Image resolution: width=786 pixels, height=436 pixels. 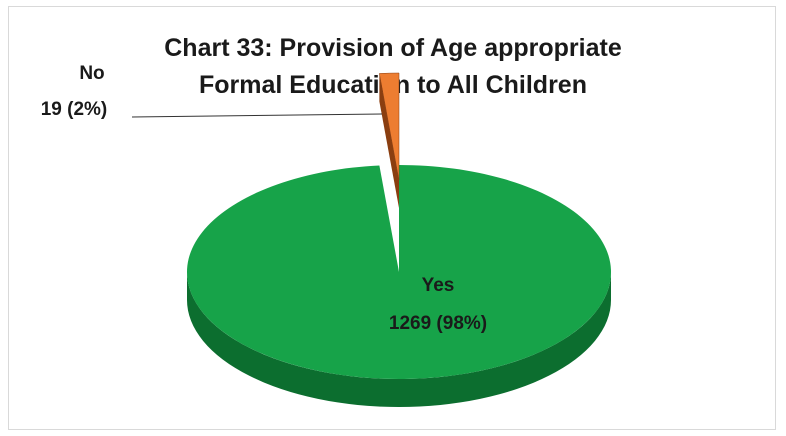 I want to click on data-label-no-value: 19 (2%), so click(x=74, y=109).